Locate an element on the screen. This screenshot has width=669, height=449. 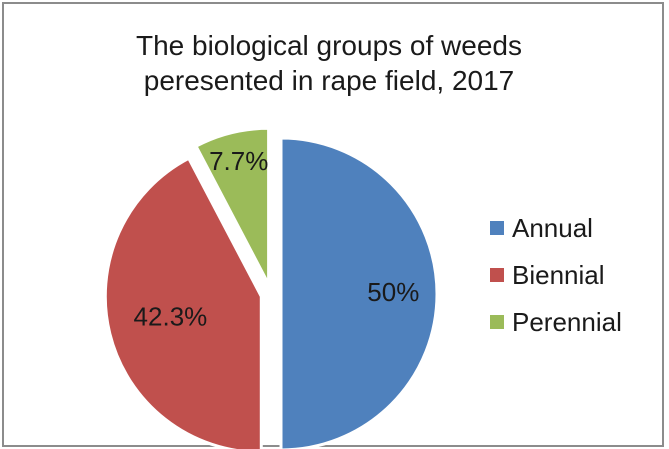
legend-label-biennial: Biennial is located at coordinates (558, 274).